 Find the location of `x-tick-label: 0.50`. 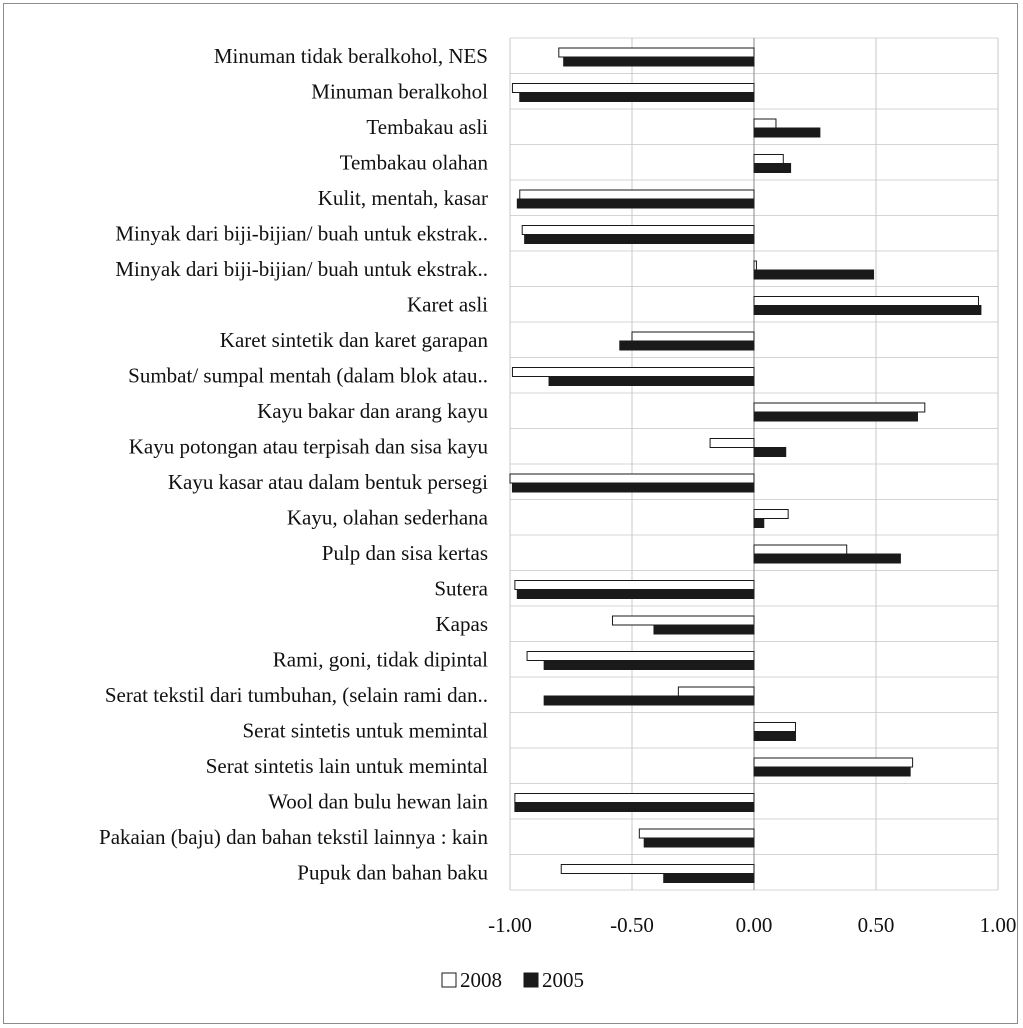

x-tick-label: 0.50 is located at coordinates (876, 925).